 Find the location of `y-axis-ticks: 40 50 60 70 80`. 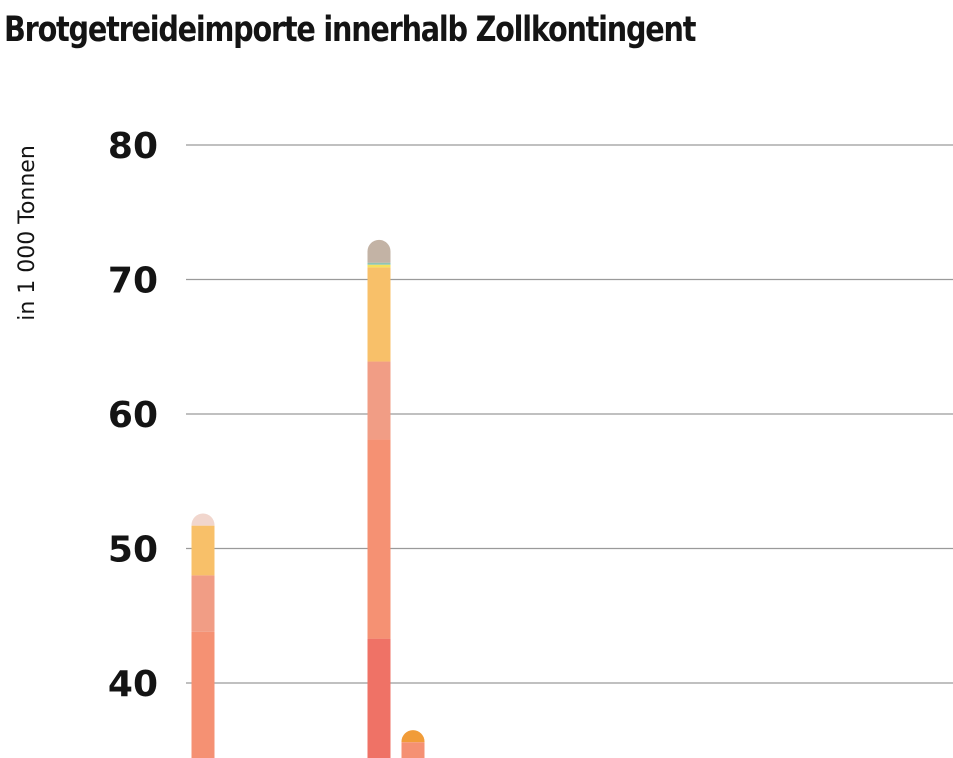

y-axis-ticks: 40 50 60 70 80 is located at coordinates (133, 415).